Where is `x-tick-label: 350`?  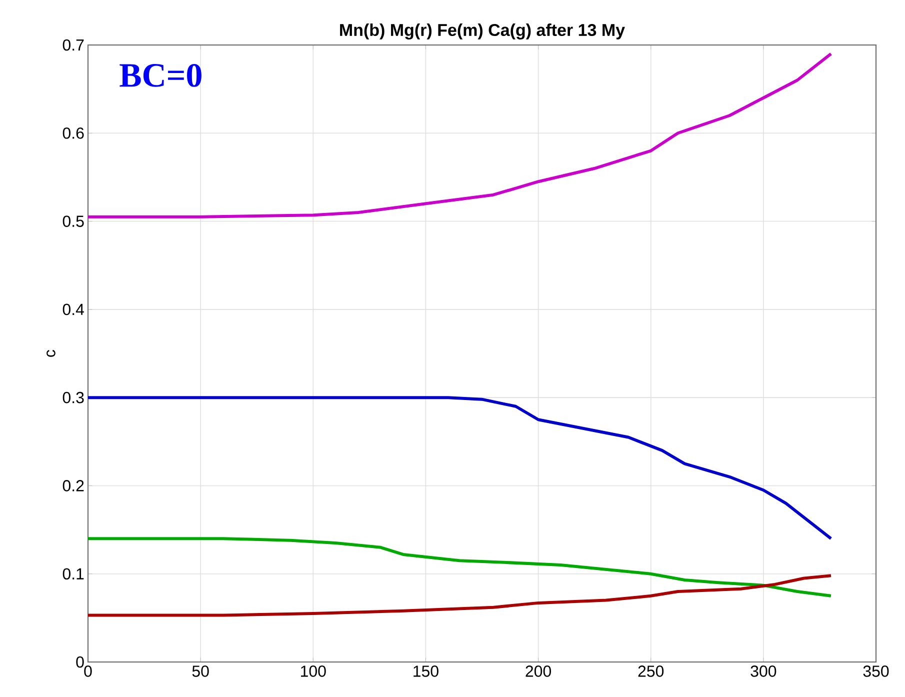
x-tick-label: 350 is located at coordinates (876, 671).